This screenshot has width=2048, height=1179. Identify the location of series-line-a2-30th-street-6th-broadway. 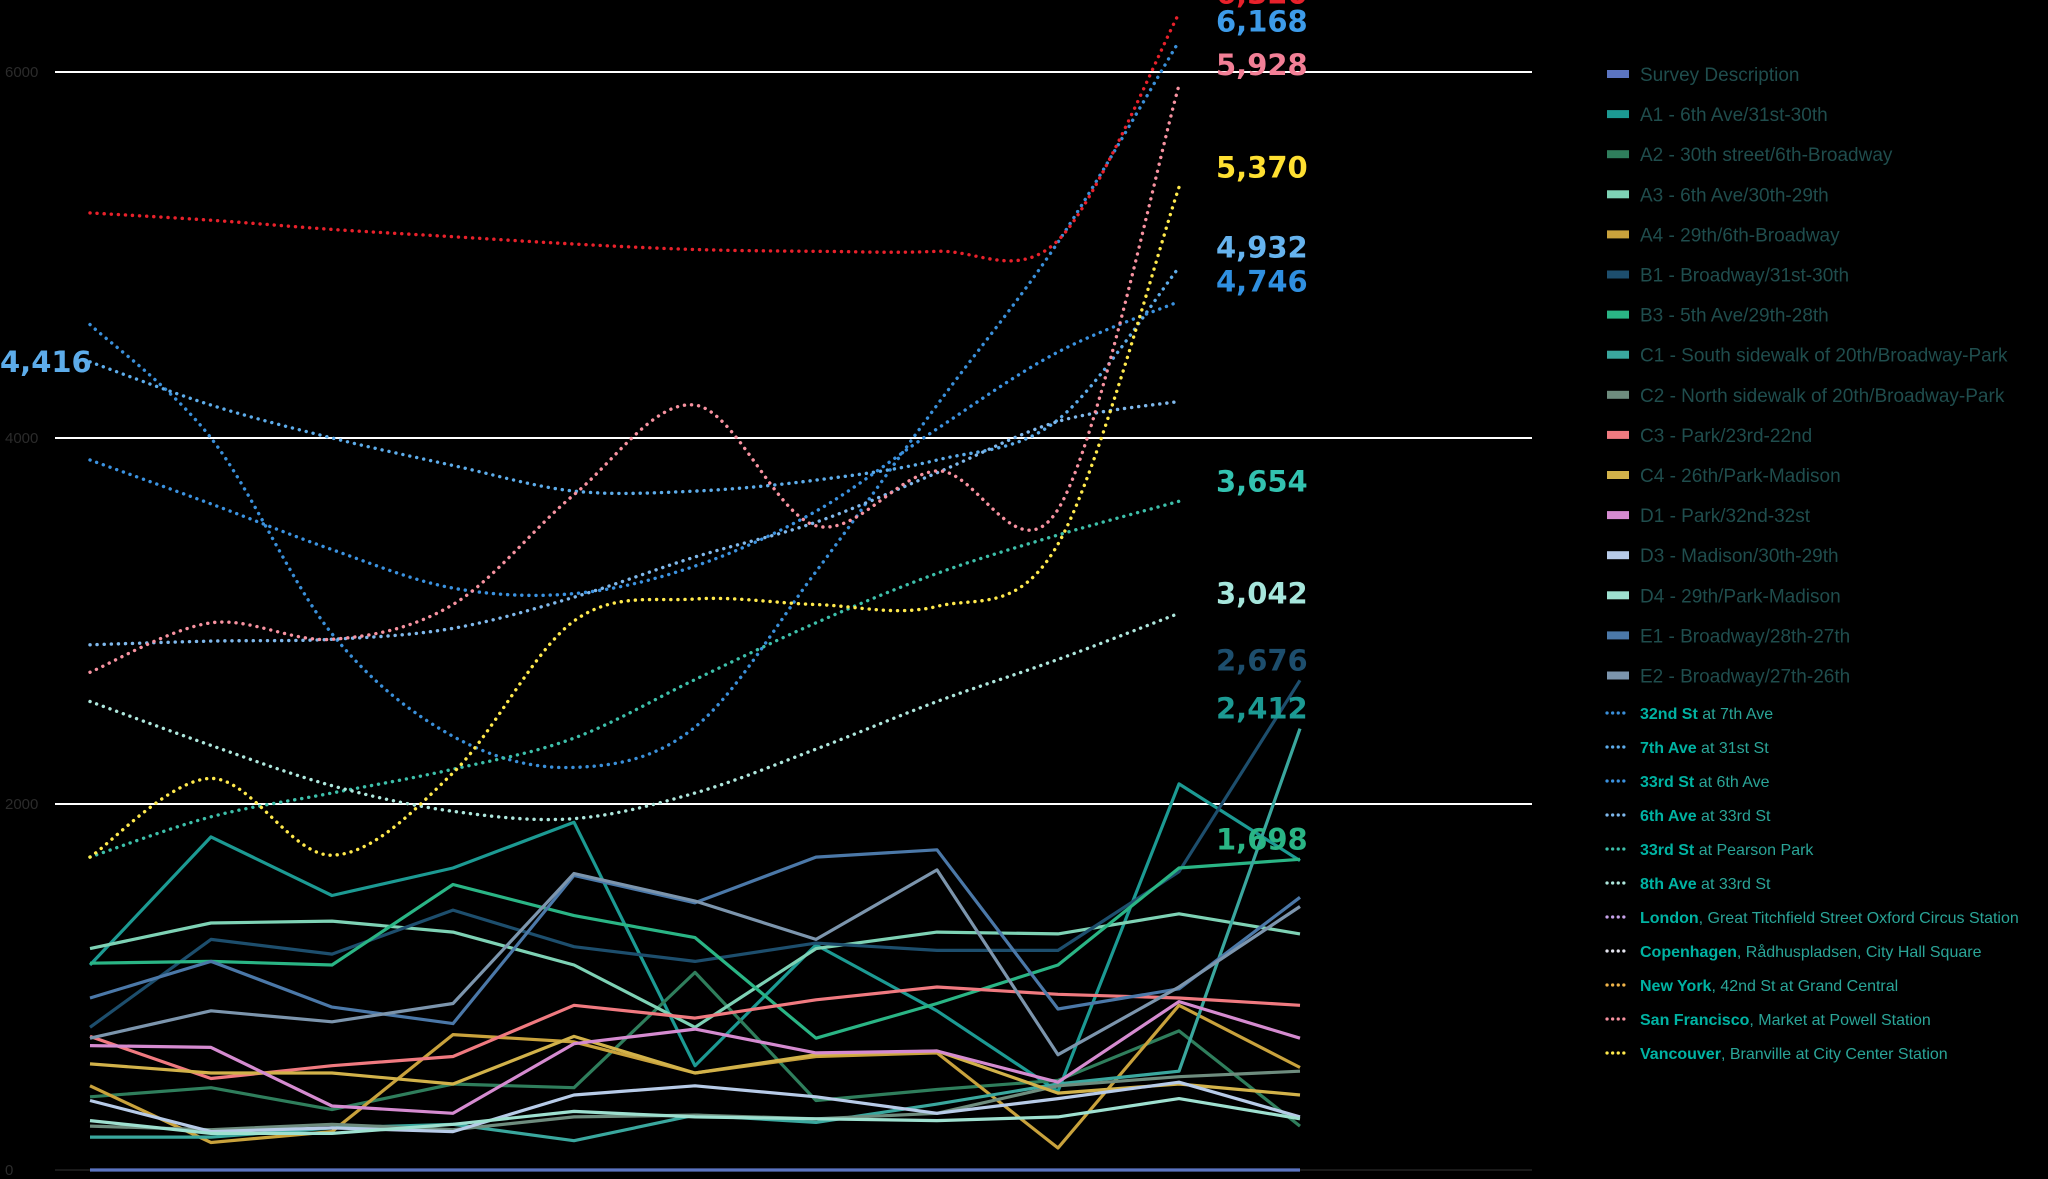
(695, 1049).